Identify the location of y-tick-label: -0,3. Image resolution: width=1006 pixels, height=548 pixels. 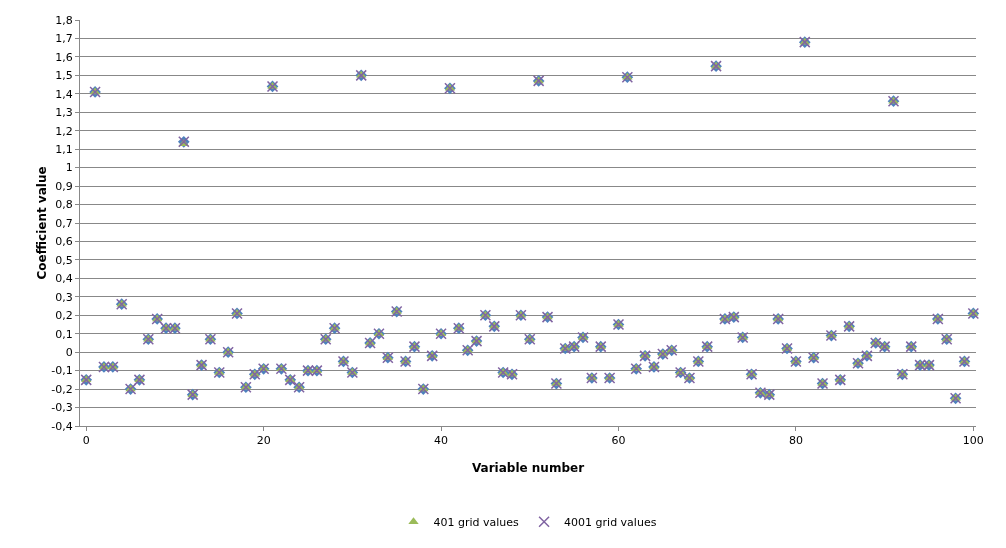
(62, 408).